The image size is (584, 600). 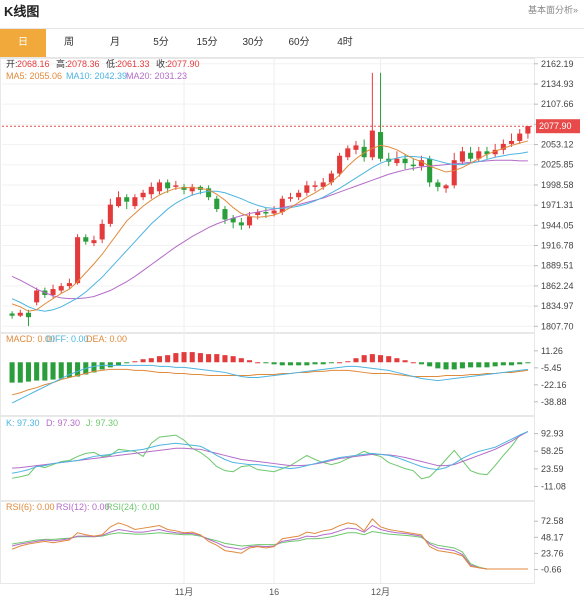 I want to click on macd-axis-label-1: -5.45, so click(x=551, y=368).